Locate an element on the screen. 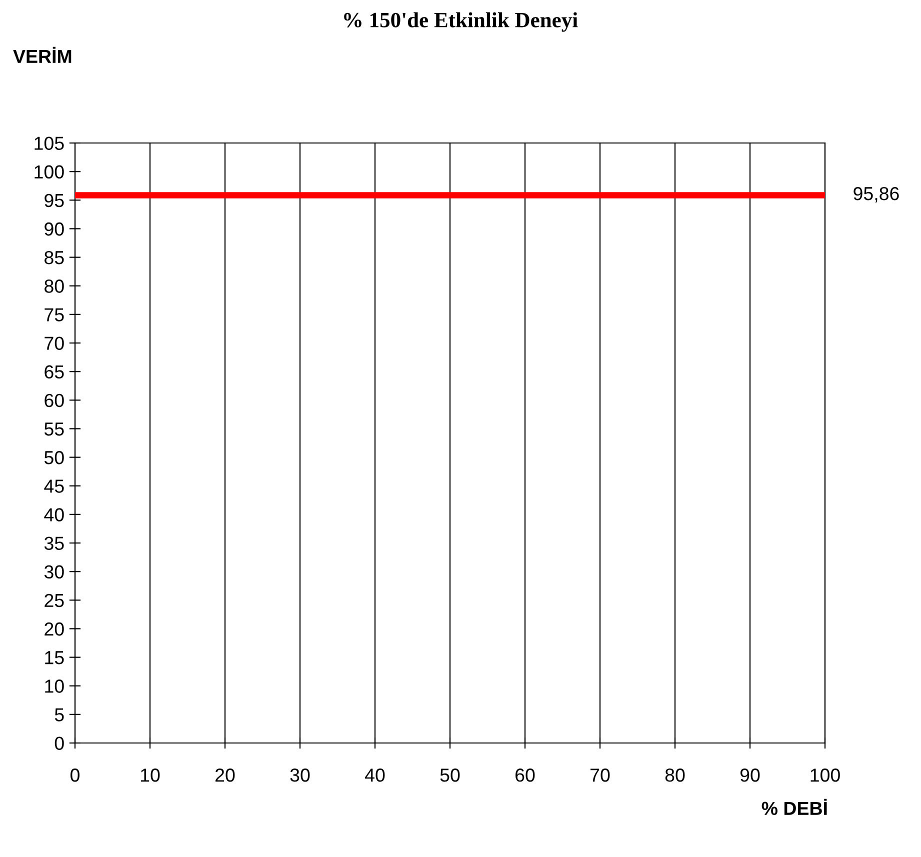 This screenshot has width=921, height=857. x-tick-label: 80 is located at coordinates (675, 775).